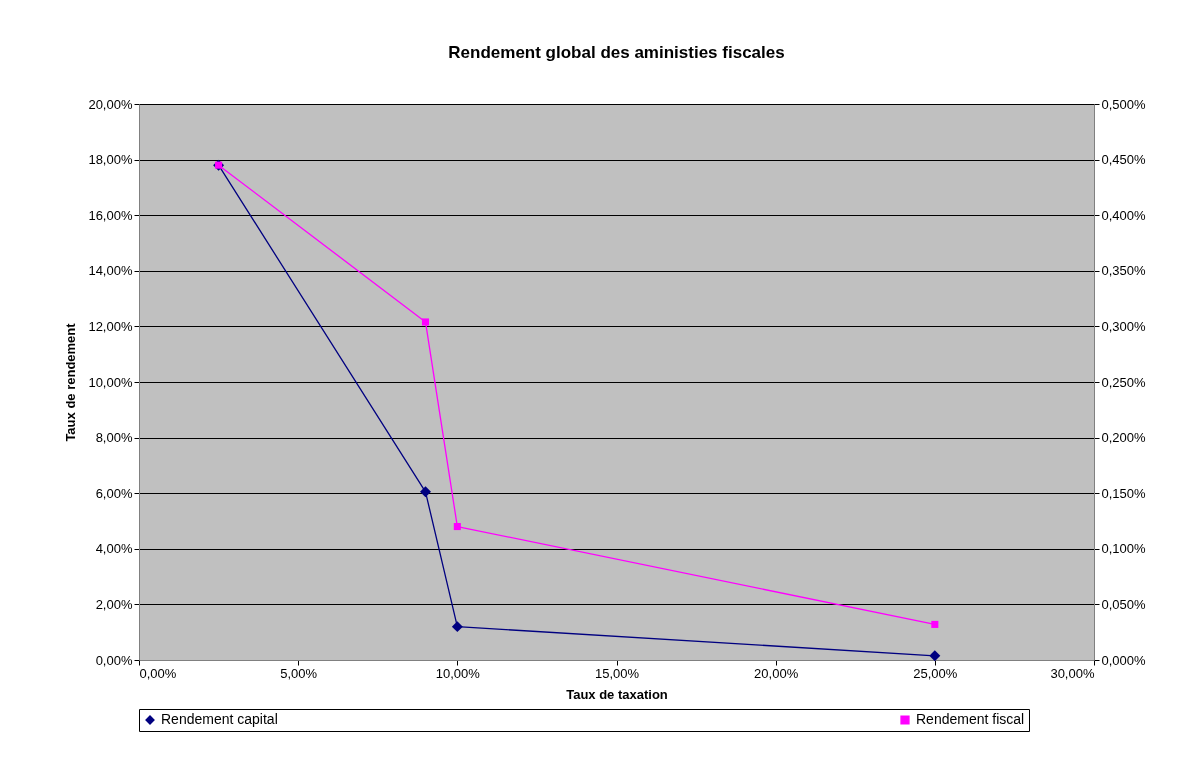  I want to click on y2-tick-label: 0,300%, so click(1124, 326).